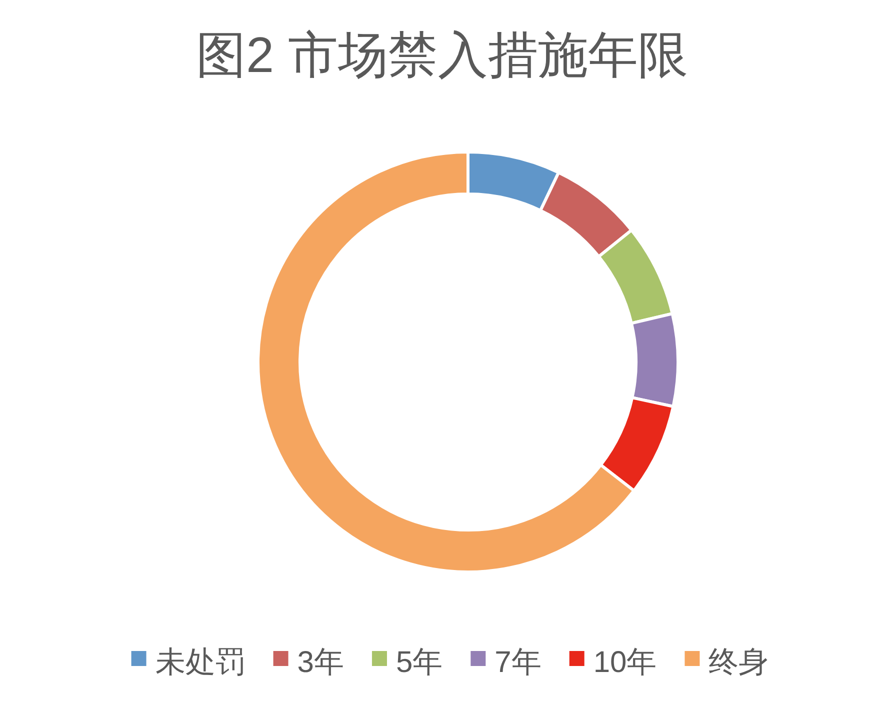  I want to click on legend-label: 未处罚, so click(200, 662).